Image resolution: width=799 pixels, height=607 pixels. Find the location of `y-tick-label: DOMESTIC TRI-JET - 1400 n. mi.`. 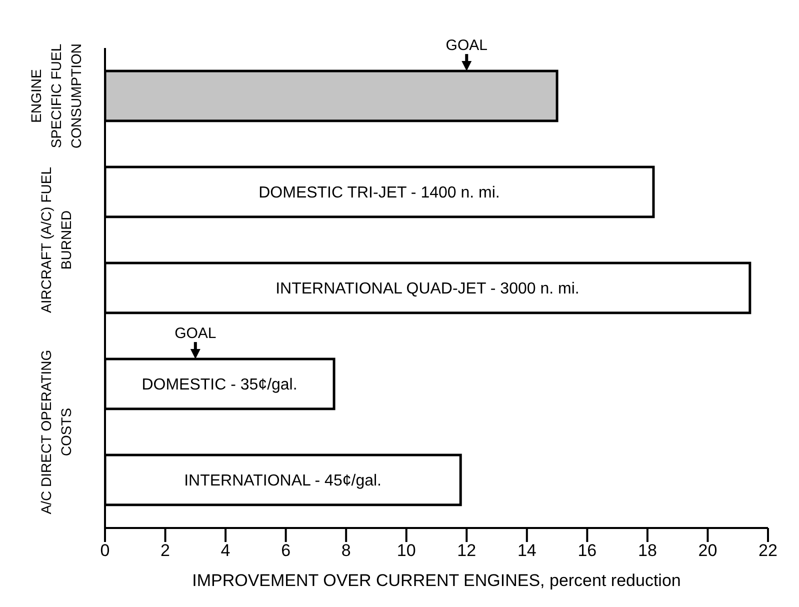

y-tick-label: DOMESTIC TRI-JET - 1400 n. mi. is located at coordinates (379, 193).